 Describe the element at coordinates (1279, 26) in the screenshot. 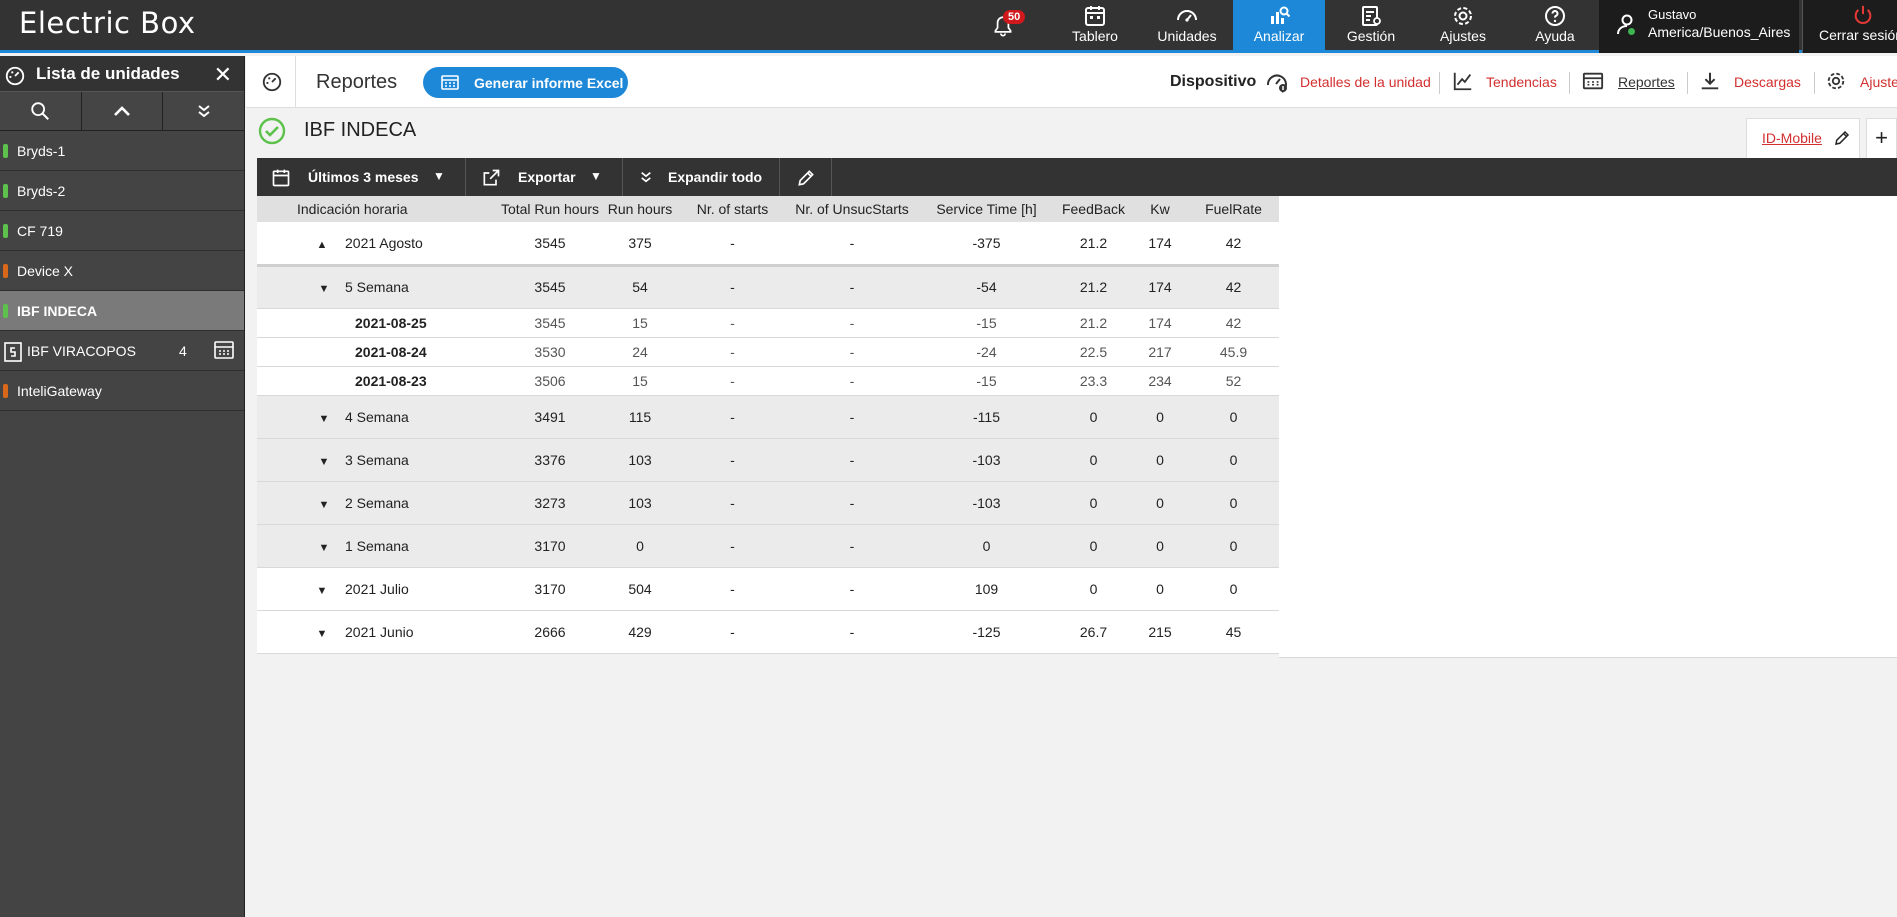

I see `nav-analizar: Analizar` at that location.